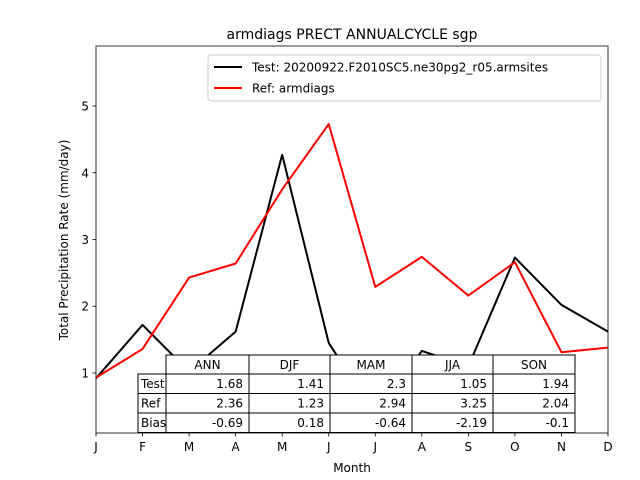 This screenshot has width=640, height=480. Describe the element at coordinates (352, 35) in the screenshot. I see `chart-title: armdiags PRECT ANNUALCYCLE sgp` at that location.